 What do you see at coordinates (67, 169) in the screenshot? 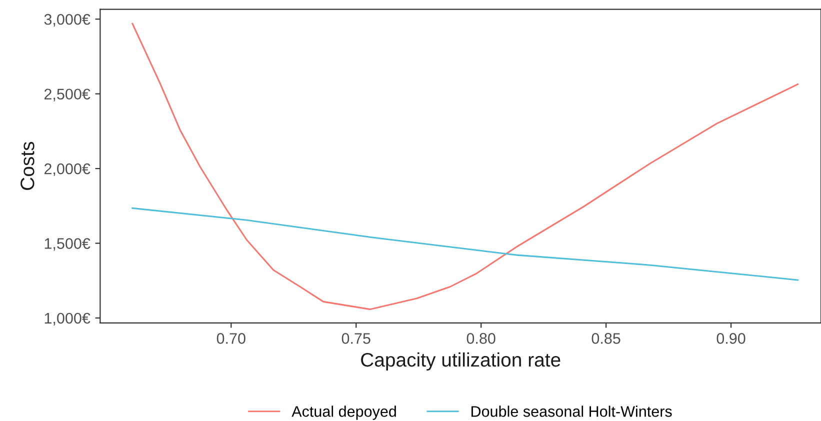
I see `y-tick-label: 2,000€` at bounding box center [67, 169].